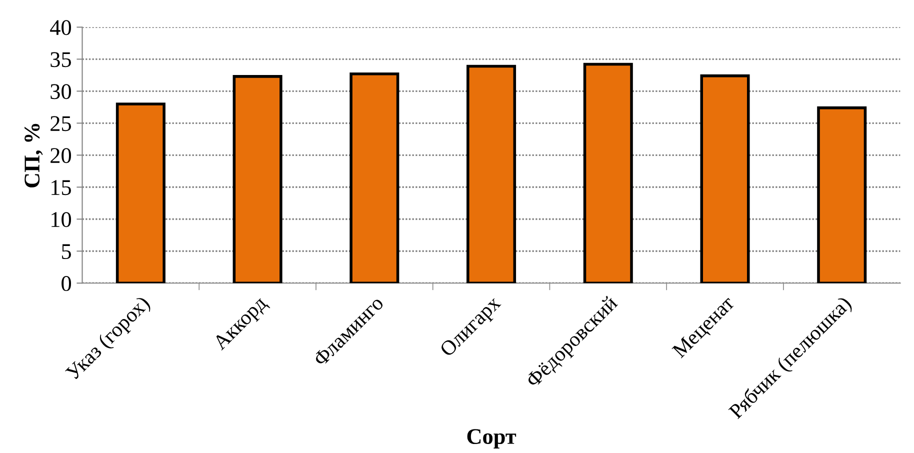 The image size is (914, 453). What do you see at coordinates (60, 60) in the screenshot?
I see `y-tick-label: 35` at bounding box center [60, 60].